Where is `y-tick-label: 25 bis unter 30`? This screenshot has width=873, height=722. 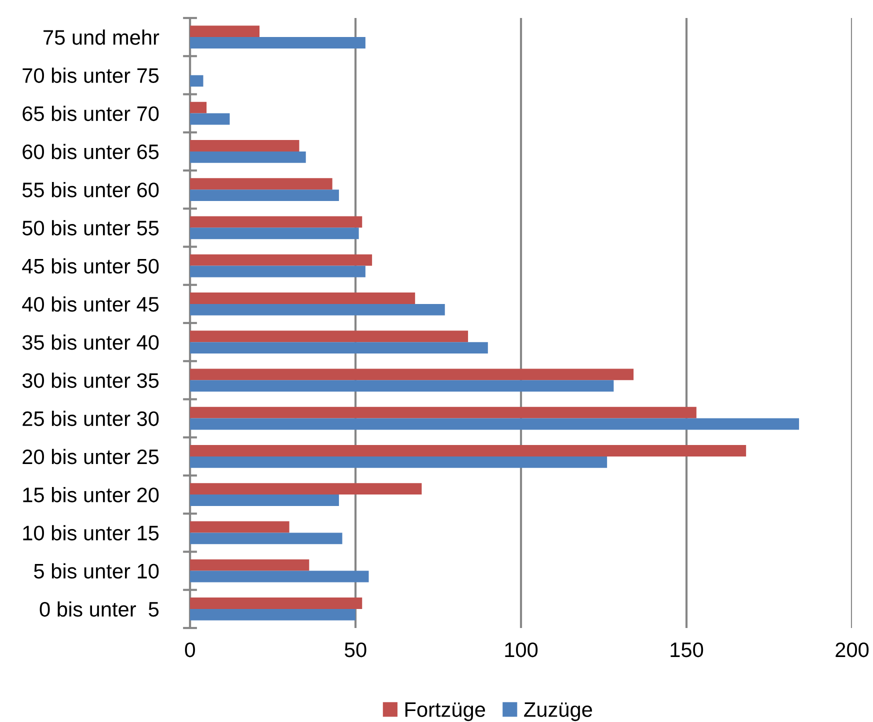 y-tick-label: 25 bis unter 30 is located at coordinates (90, 418).